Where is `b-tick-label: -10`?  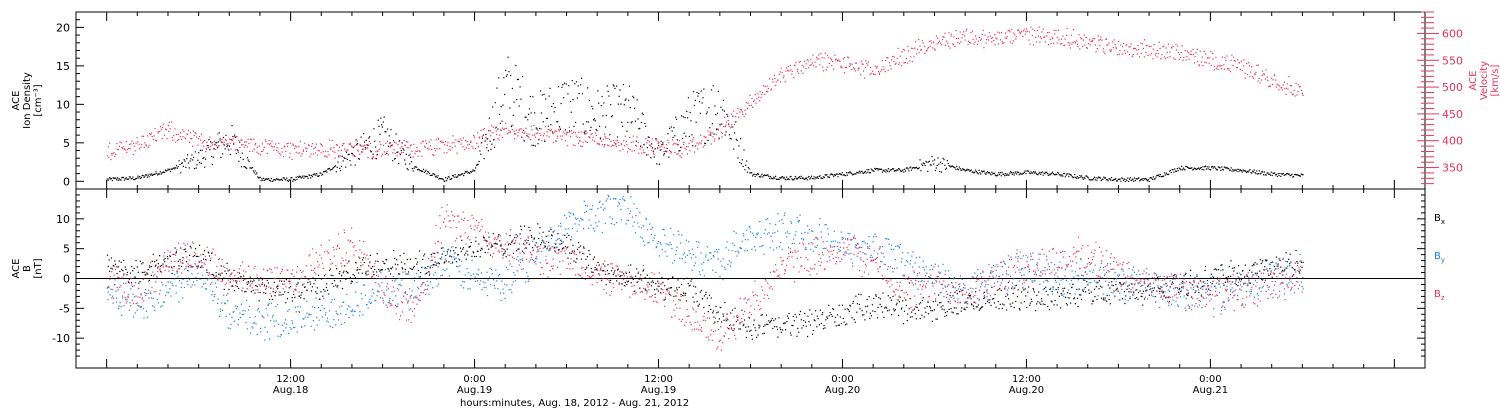 b-tick-label: -10 is located at coordinates (61, 338).